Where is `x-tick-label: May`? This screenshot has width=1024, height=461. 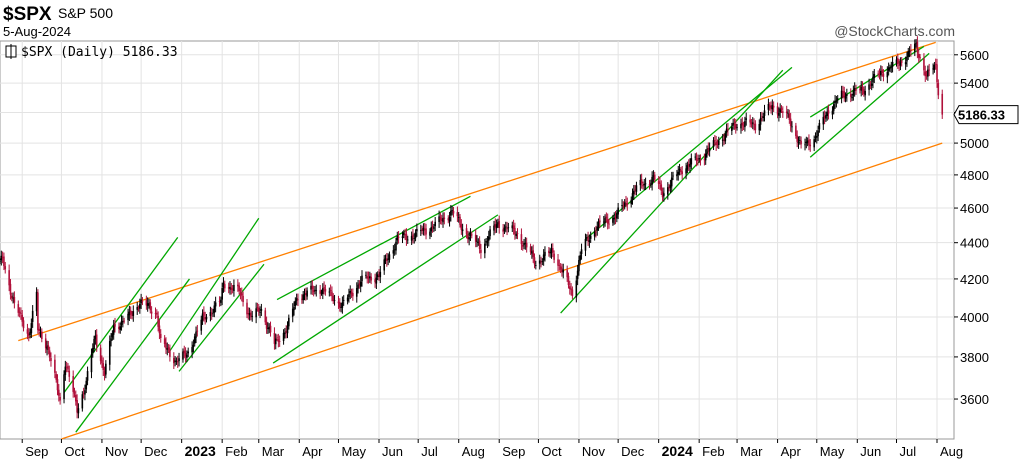 x-tick-label: May is located at coordinates (832, 451).